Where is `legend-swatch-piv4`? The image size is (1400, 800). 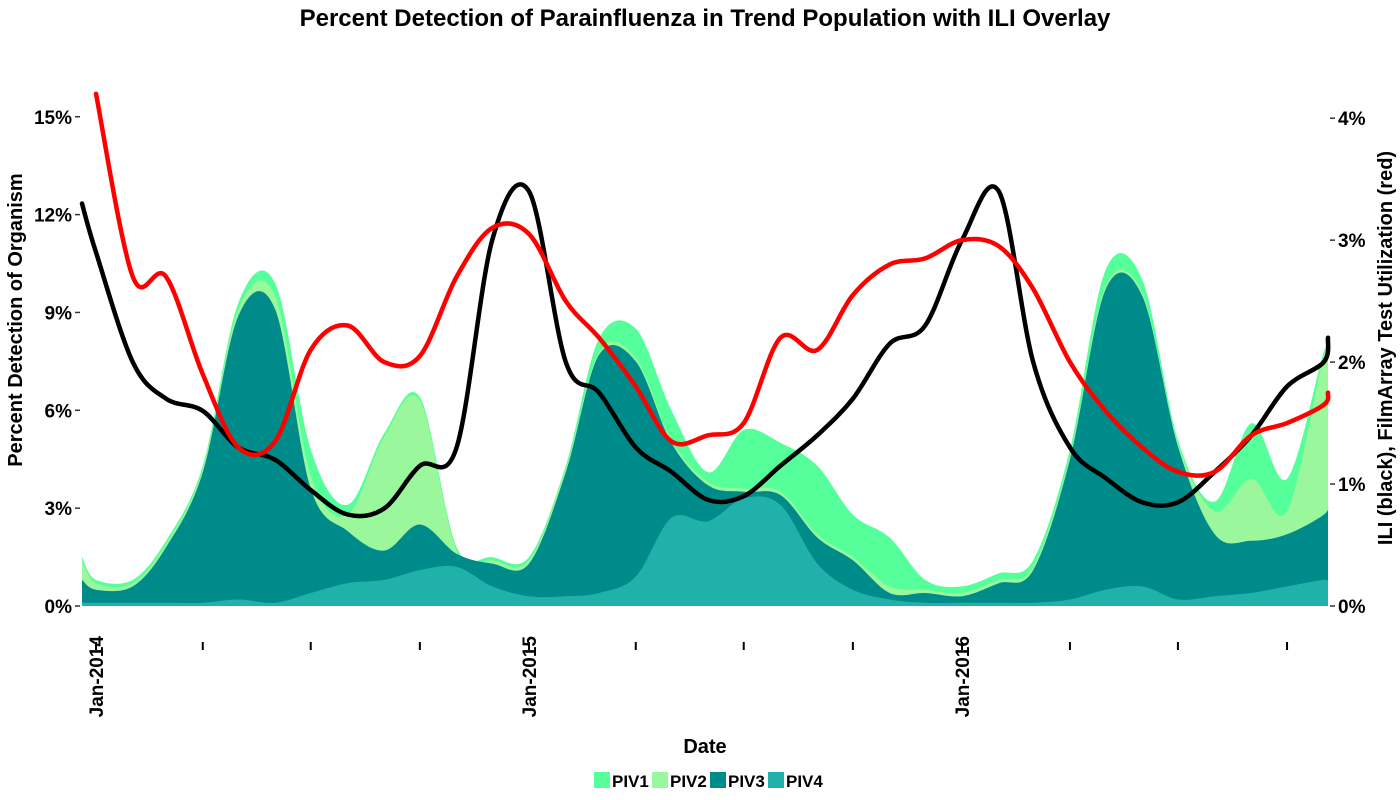 legend-swatch-piv4 is located at coordinates (776, 780).